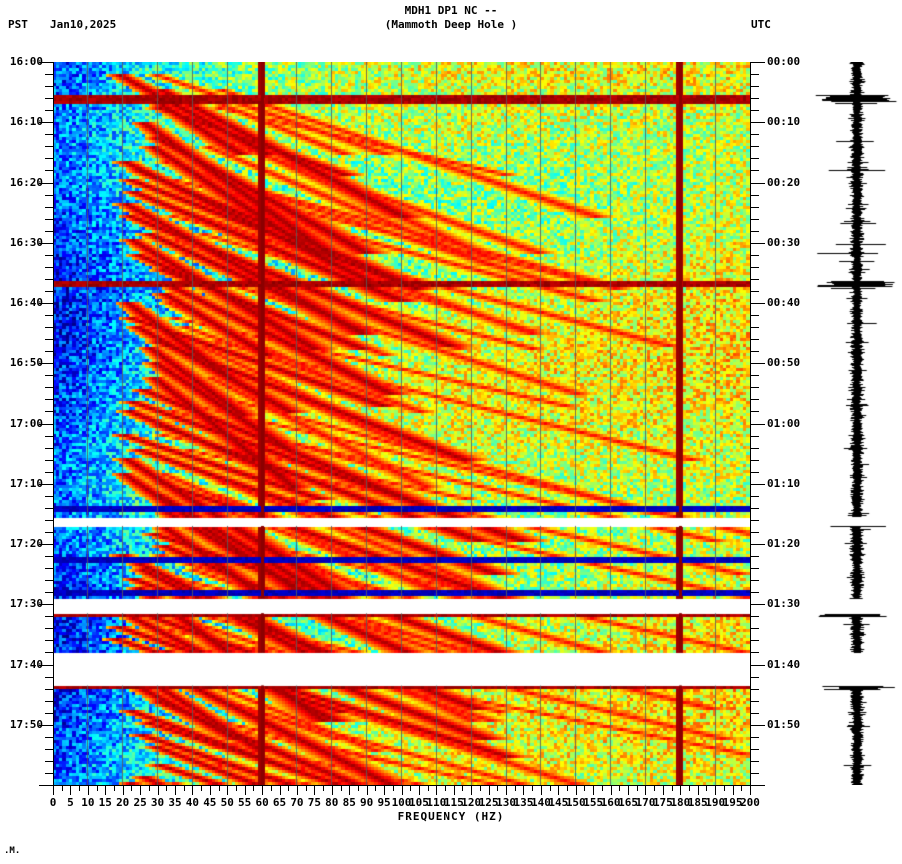 Image resolution: width=902 pixels, height=864 pixels. I want to click on freq-label: 0, so click(53, 802).